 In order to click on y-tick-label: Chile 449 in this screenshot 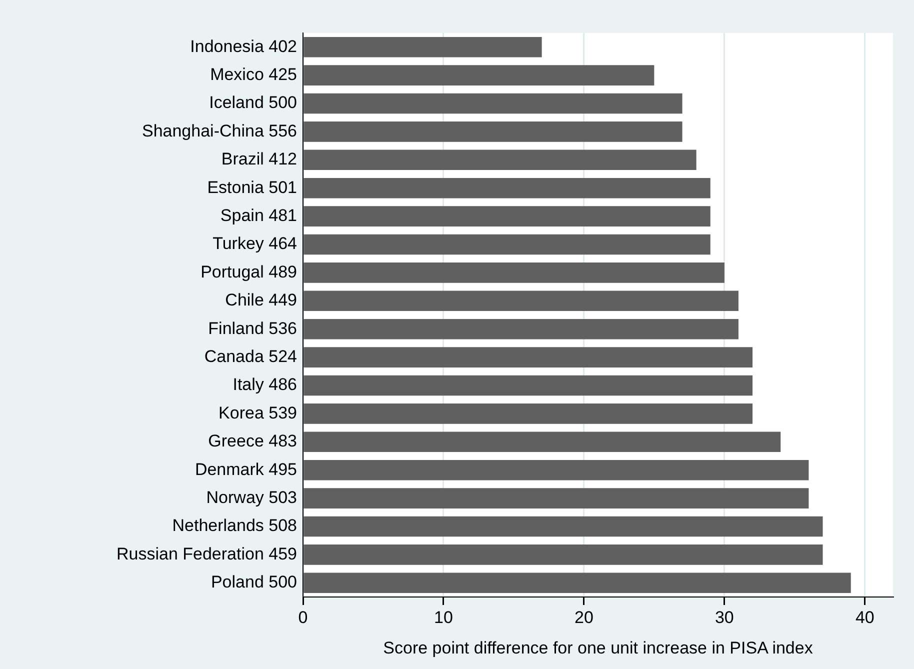, I will do `click(261, 300)`.